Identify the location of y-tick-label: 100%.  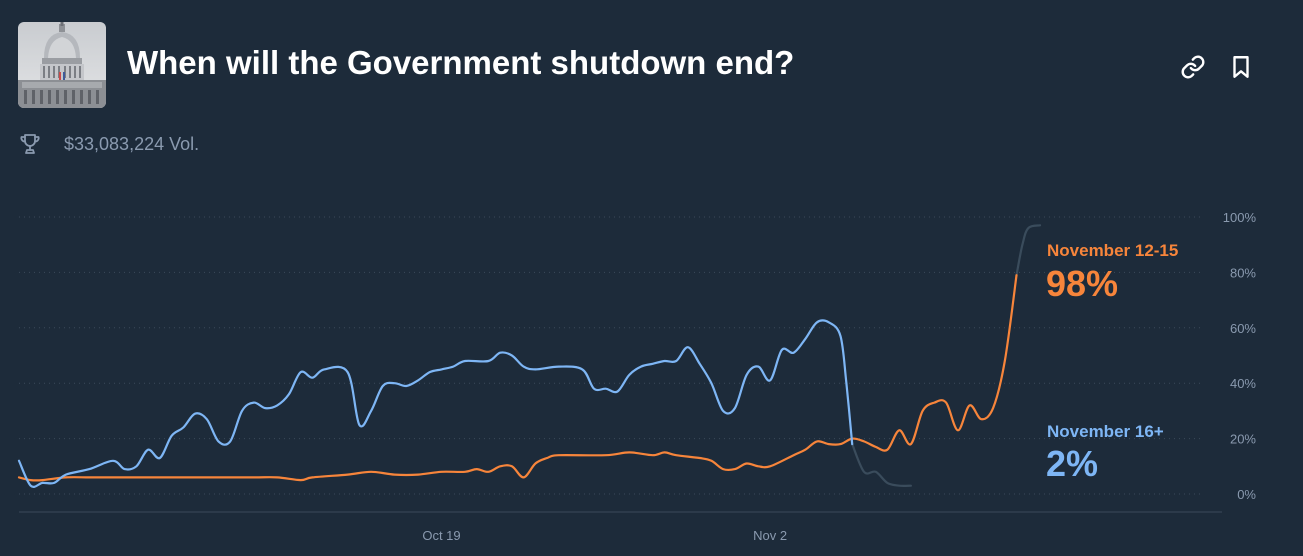
(1240, 217).